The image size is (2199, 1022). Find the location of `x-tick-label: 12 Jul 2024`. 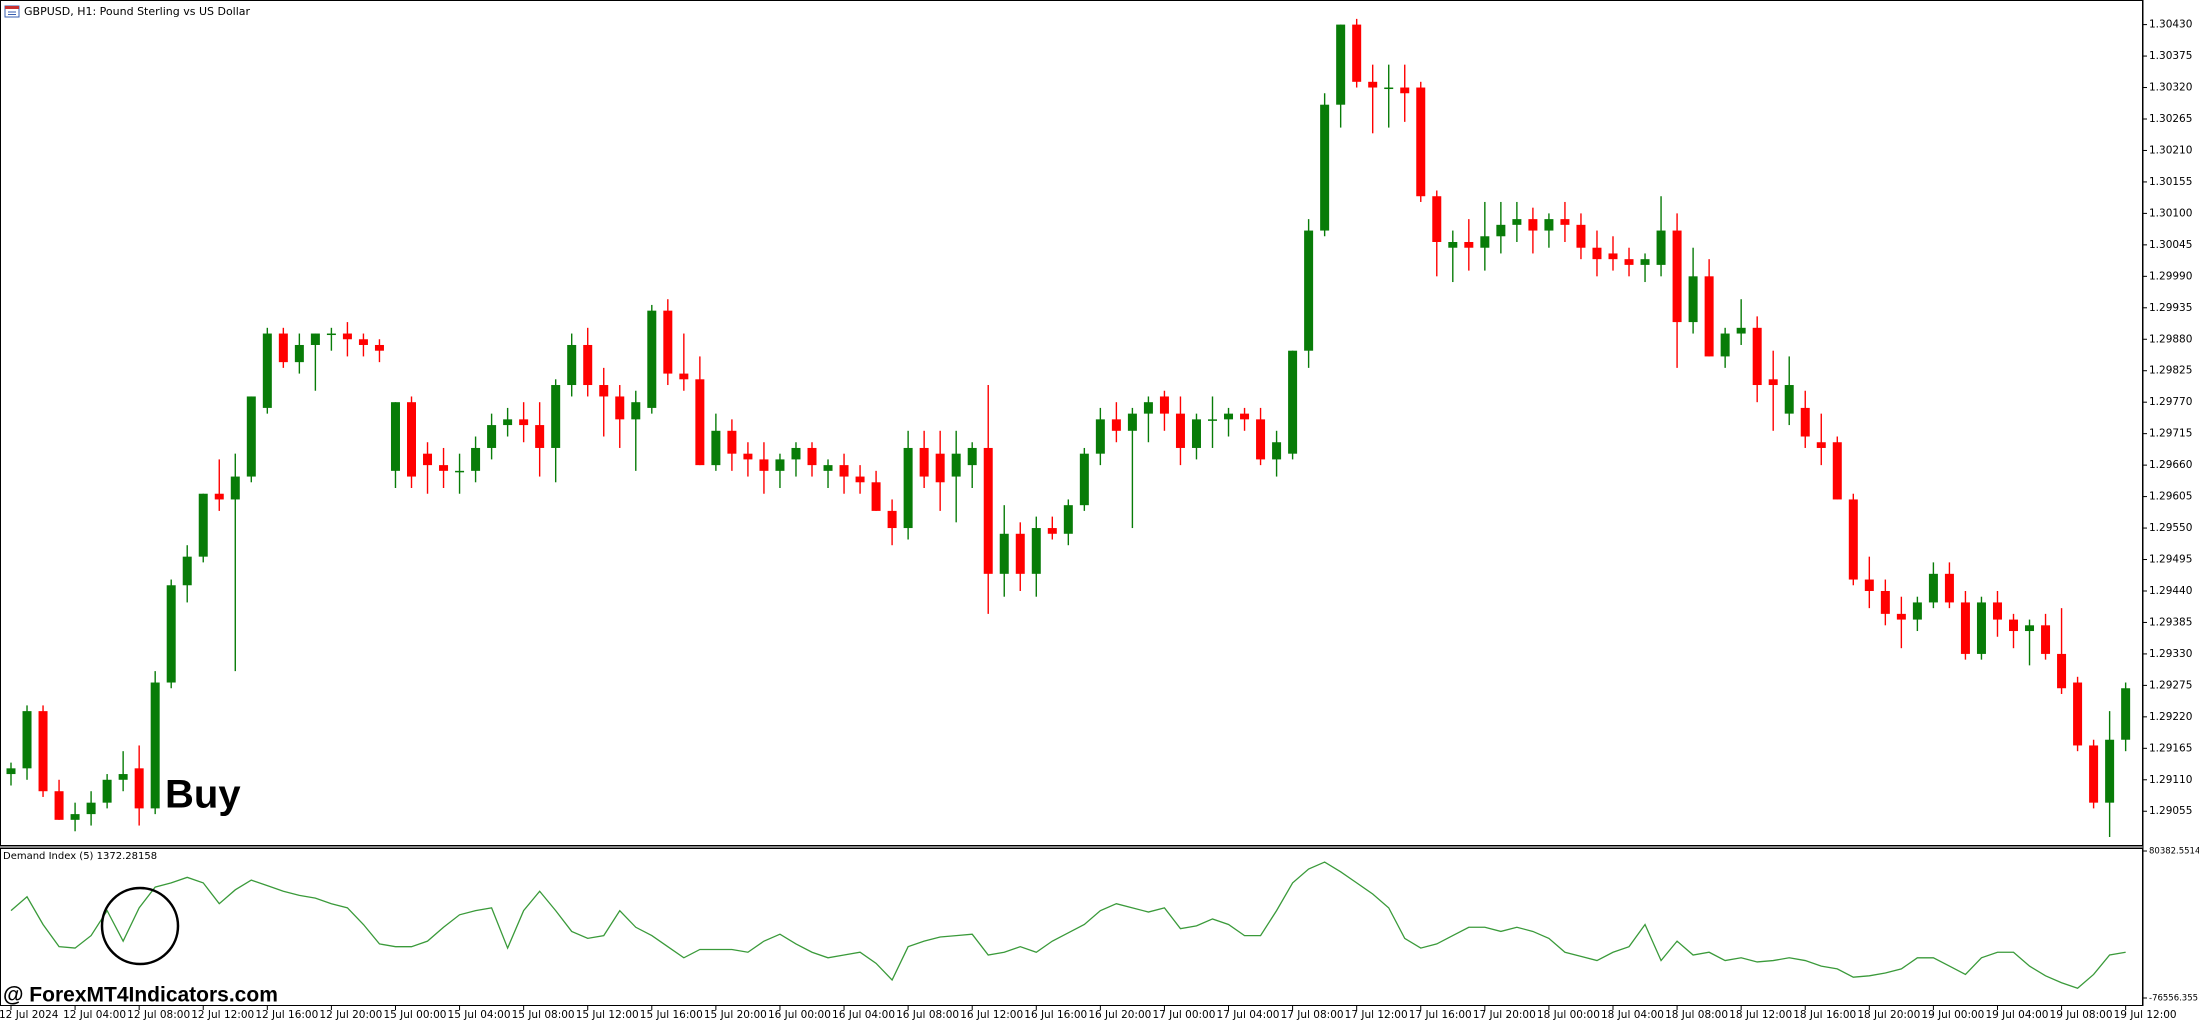

x-tick-label: 12 Jul 2024 is located at coordinates (29, 1015).